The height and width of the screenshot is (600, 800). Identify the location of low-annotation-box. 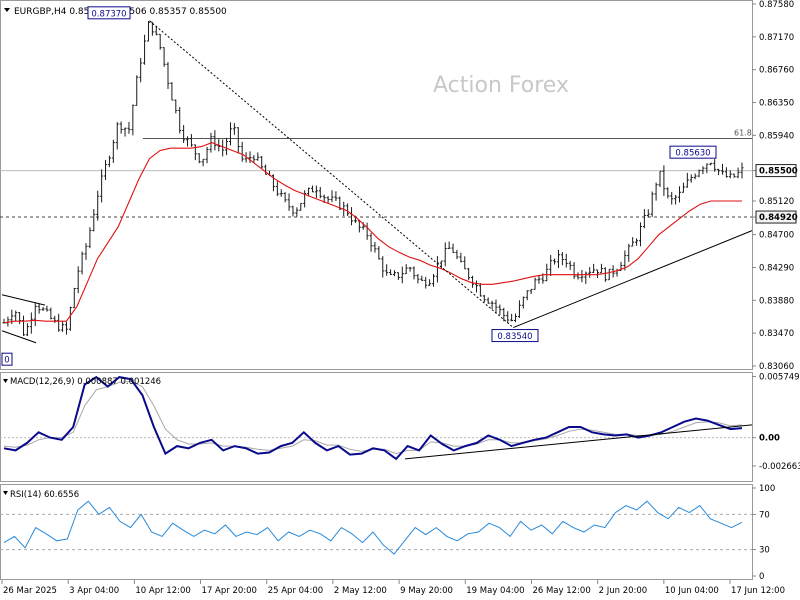
(515, 336).